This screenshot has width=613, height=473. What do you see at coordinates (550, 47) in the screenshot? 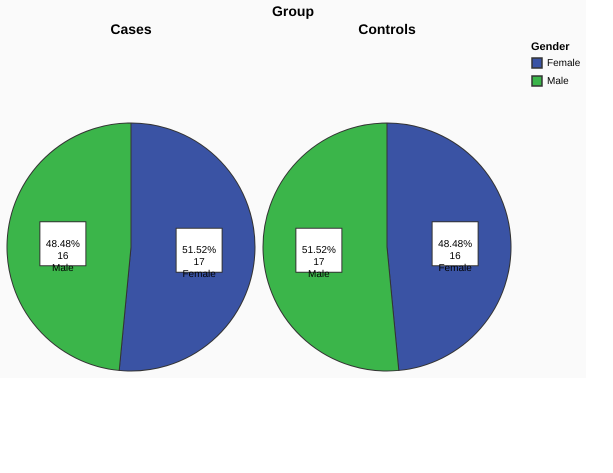
I see `legend-title: Gender` at bounding box center [550, 47].